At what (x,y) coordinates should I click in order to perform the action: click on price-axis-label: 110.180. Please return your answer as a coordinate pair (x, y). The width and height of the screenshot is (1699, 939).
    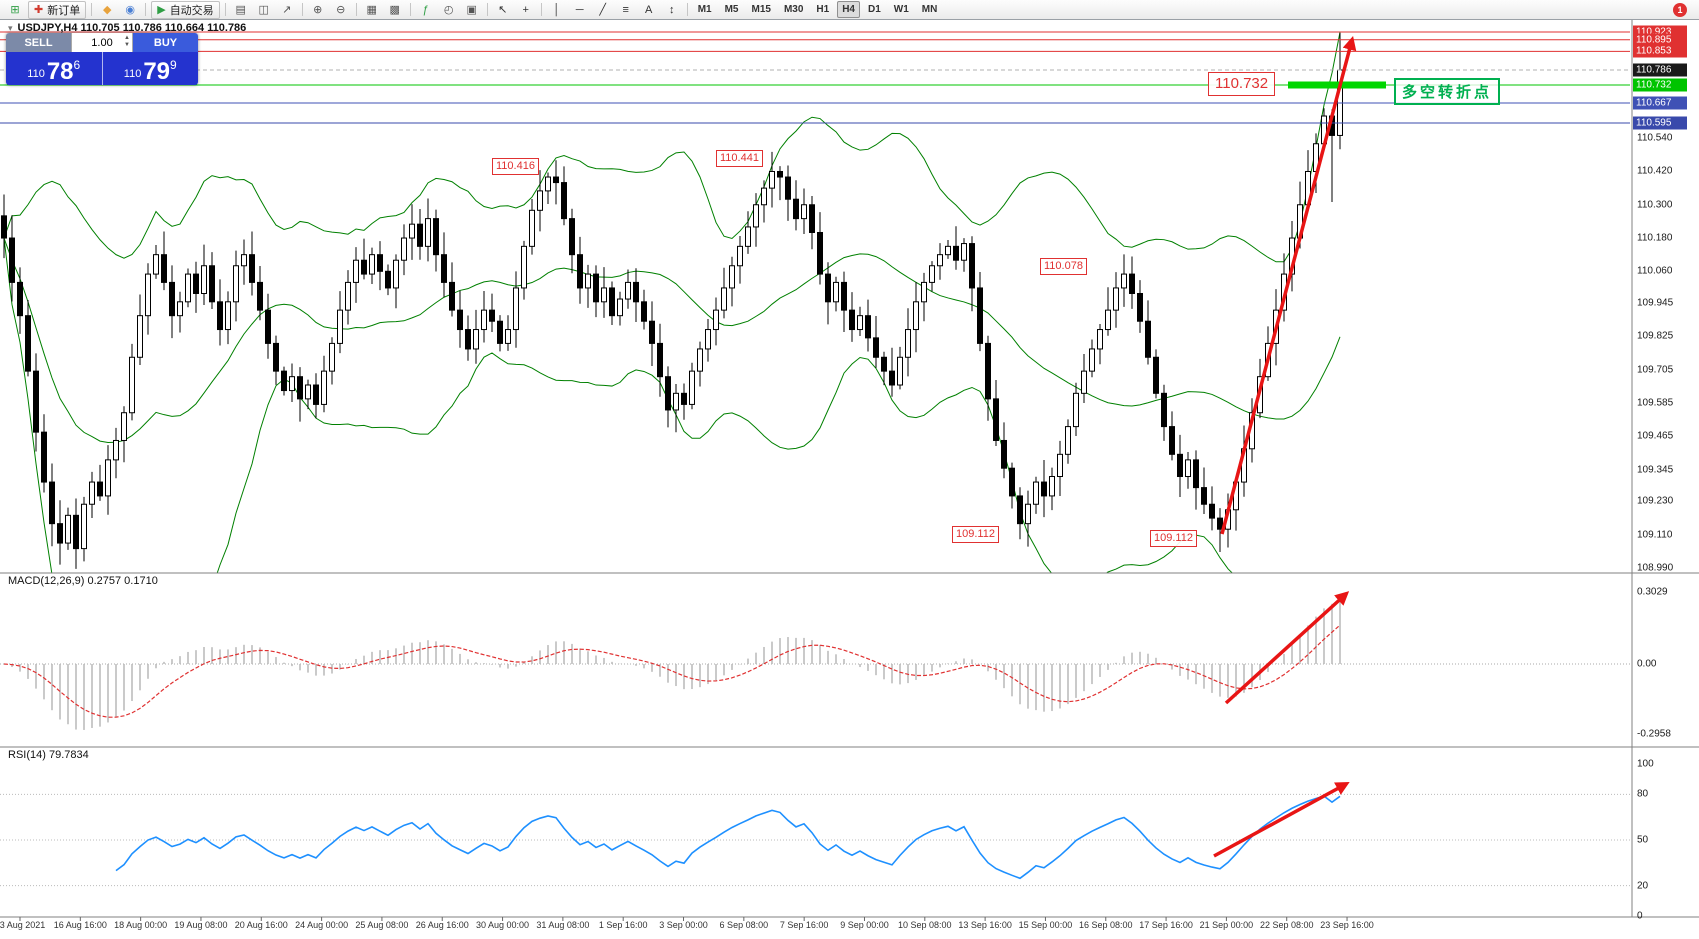
    Looking at the image, I should click on (1655, 238).